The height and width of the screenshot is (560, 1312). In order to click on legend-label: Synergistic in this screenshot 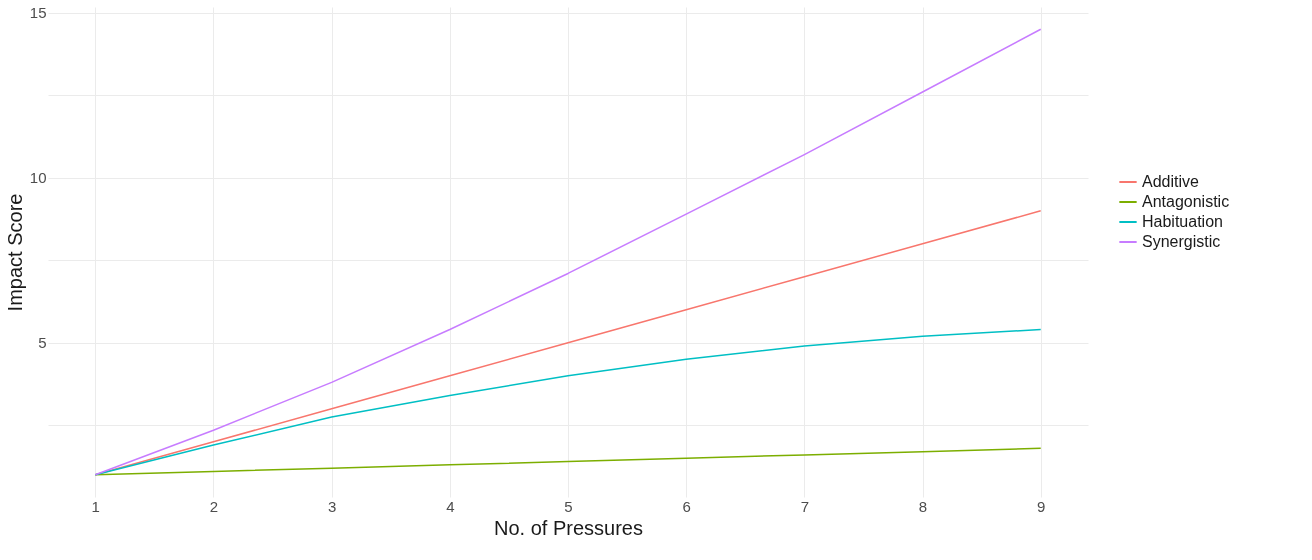, I will do `click(1181, 241)`.